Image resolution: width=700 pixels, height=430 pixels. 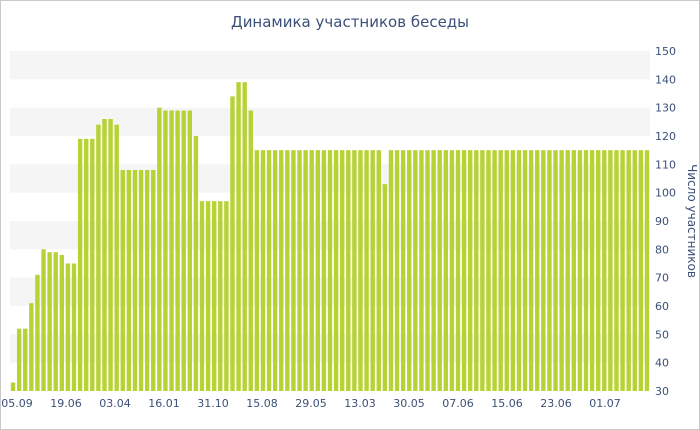 I want to click on y-tick-label: 140, so click(x=665, y=79).